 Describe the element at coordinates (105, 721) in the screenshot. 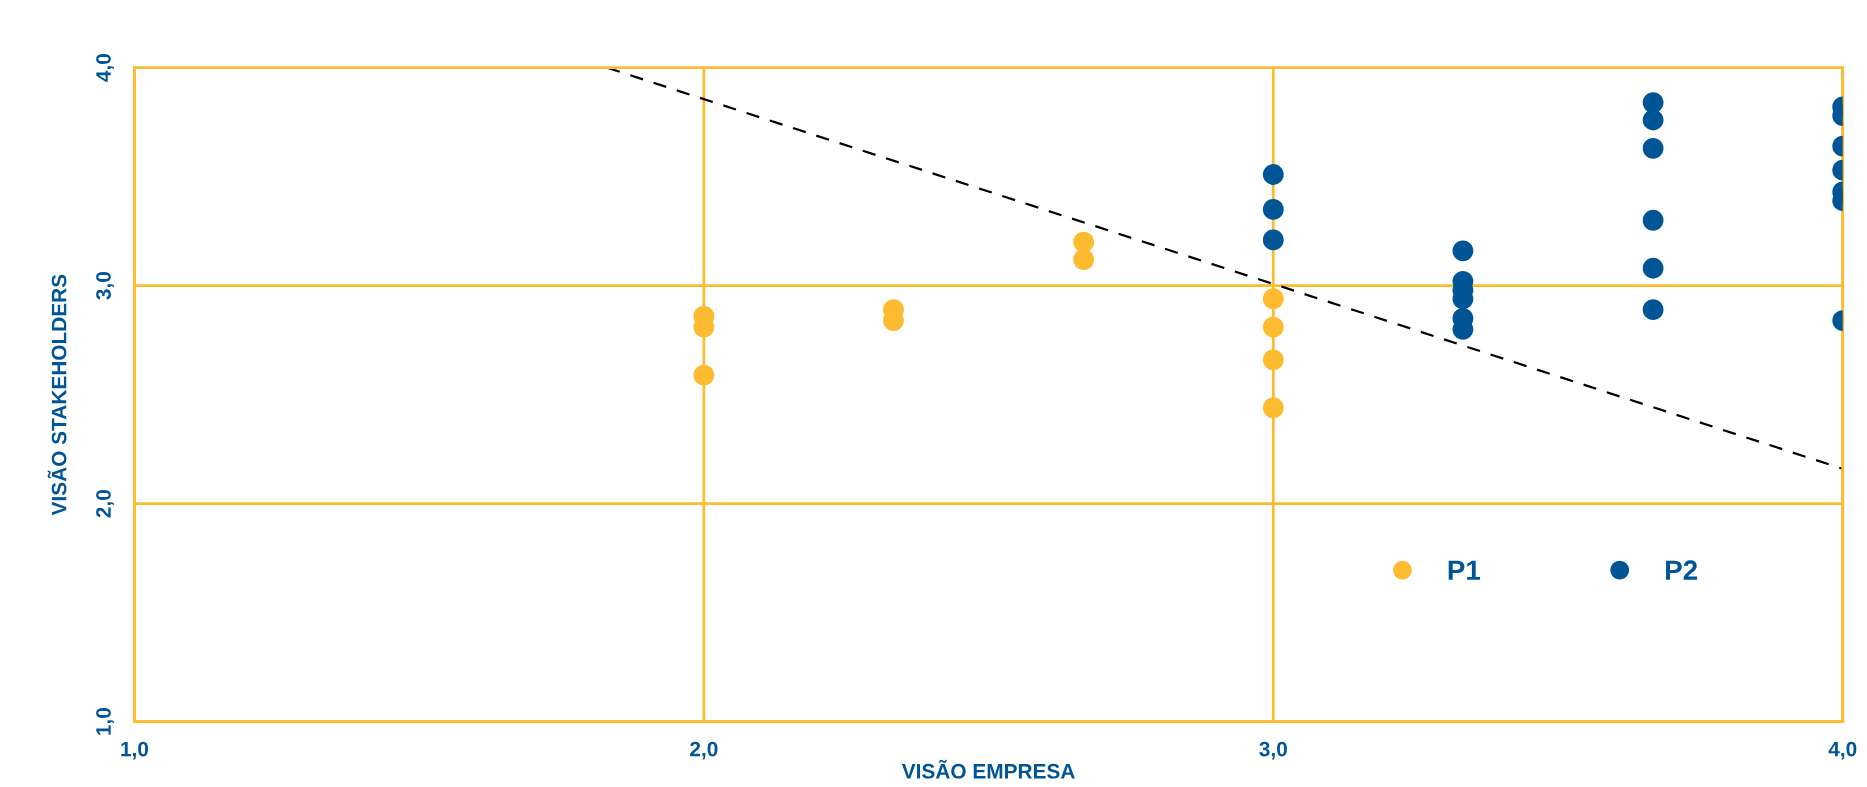

I see `y-tick-label: 1,0` at that location.